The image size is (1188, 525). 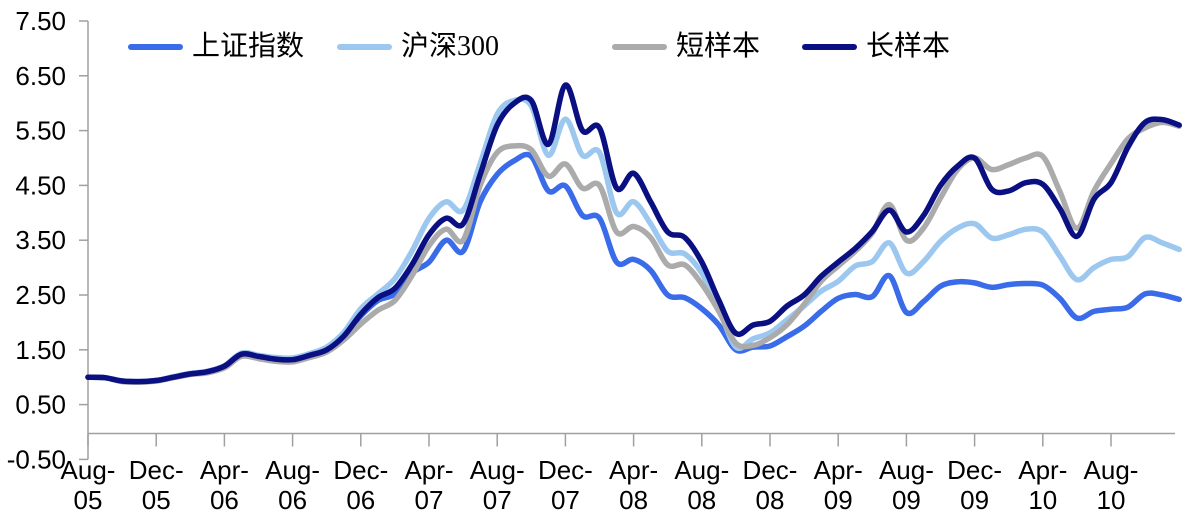 What do you see at coordinates (639, 47) in the screenshot?
I see `legend-swatch-short-sample-icon` at bounding box center [639, 47].